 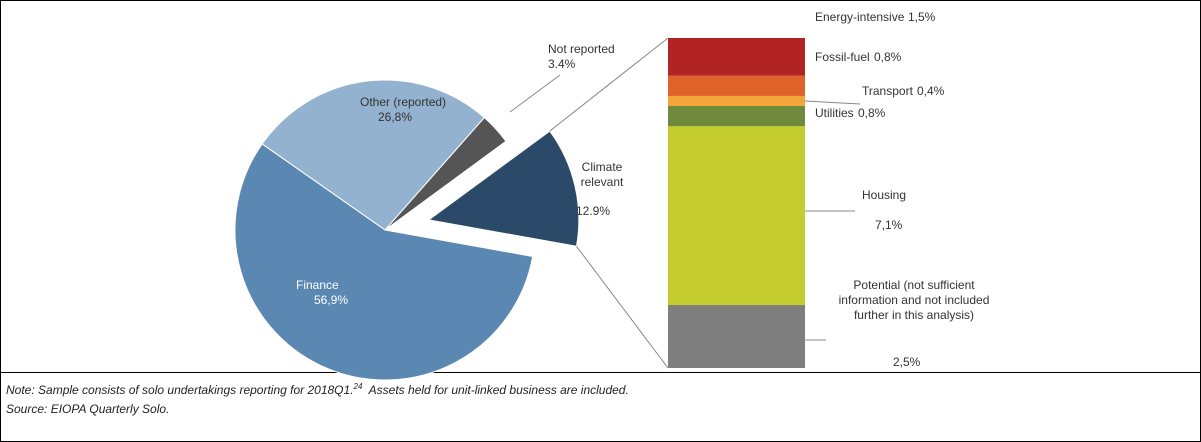 What do you see at coordinates (403, 102) in the screenshot?
I see `slice-label: Other (reported)` at bounding box center [403, 102].